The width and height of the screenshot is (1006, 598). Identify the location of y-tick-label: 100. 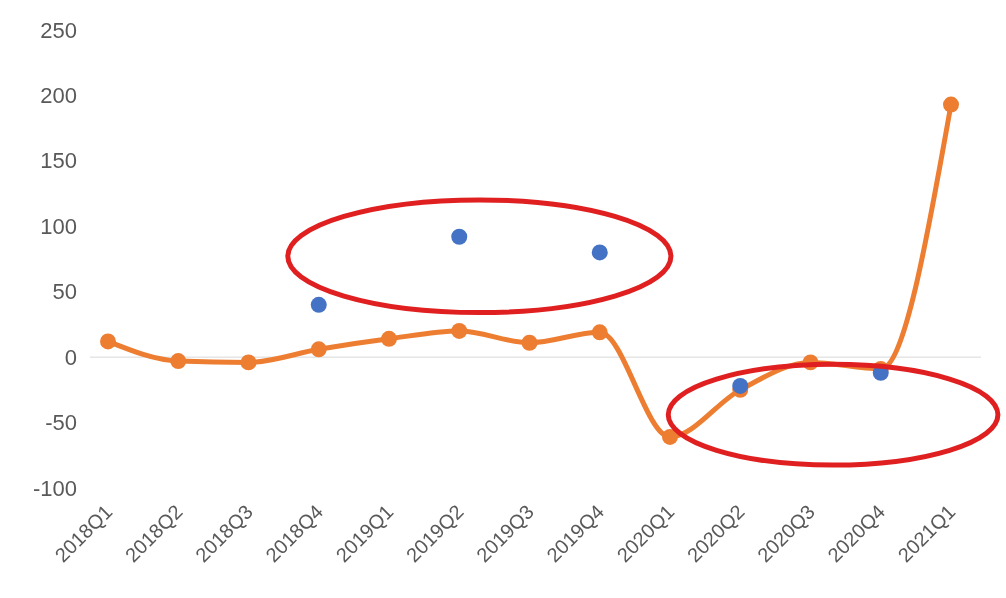
(58, 226).